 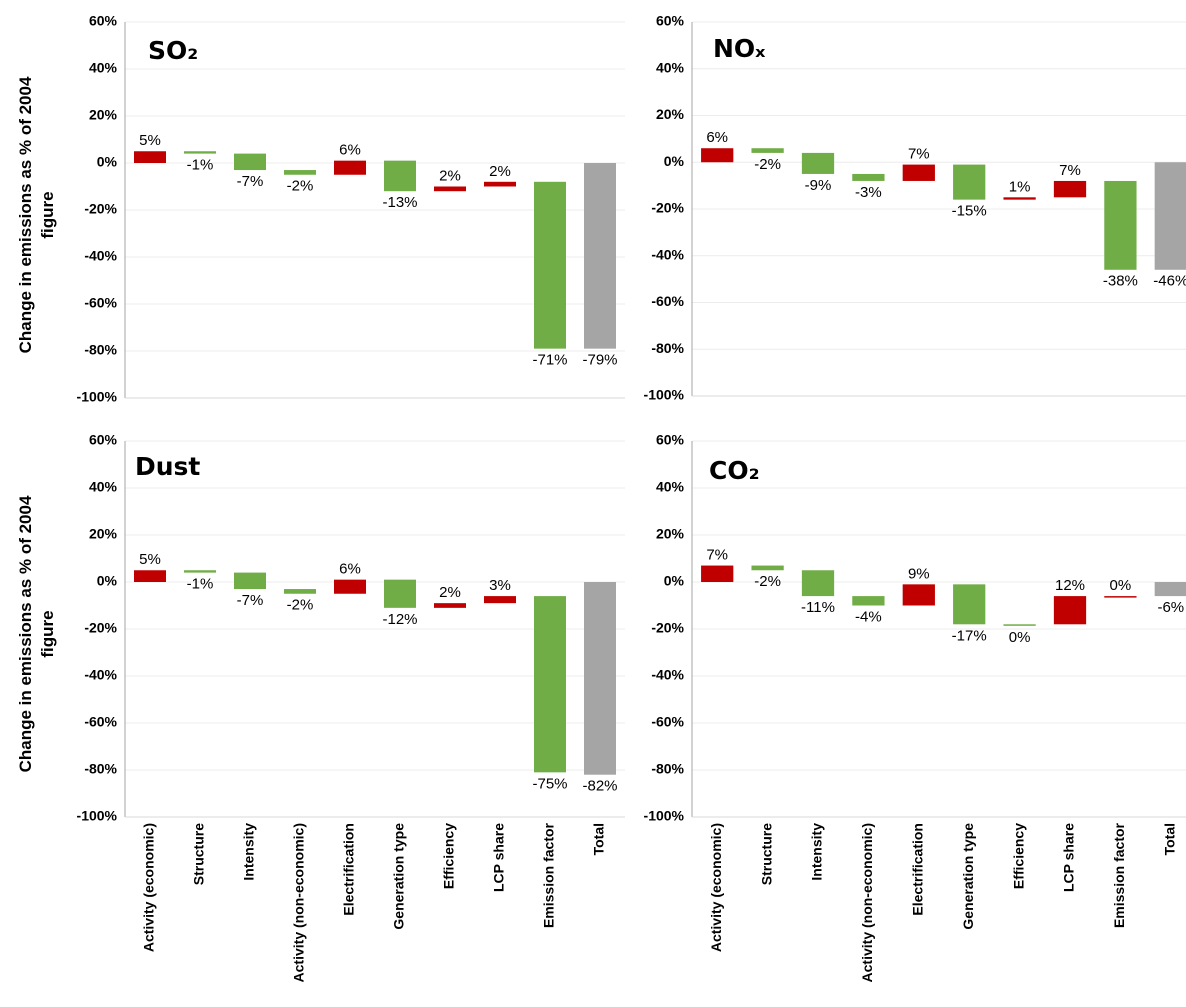 I want to click on value-label: -13%, so click(x=399, y=202).